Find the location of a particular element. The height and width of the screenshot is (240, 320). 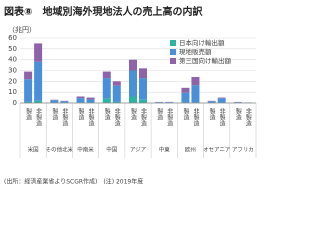

footnote: (出所：経済産業省よりSCGR作成) (注) 2019年度 is located at coordinates (73, 182).